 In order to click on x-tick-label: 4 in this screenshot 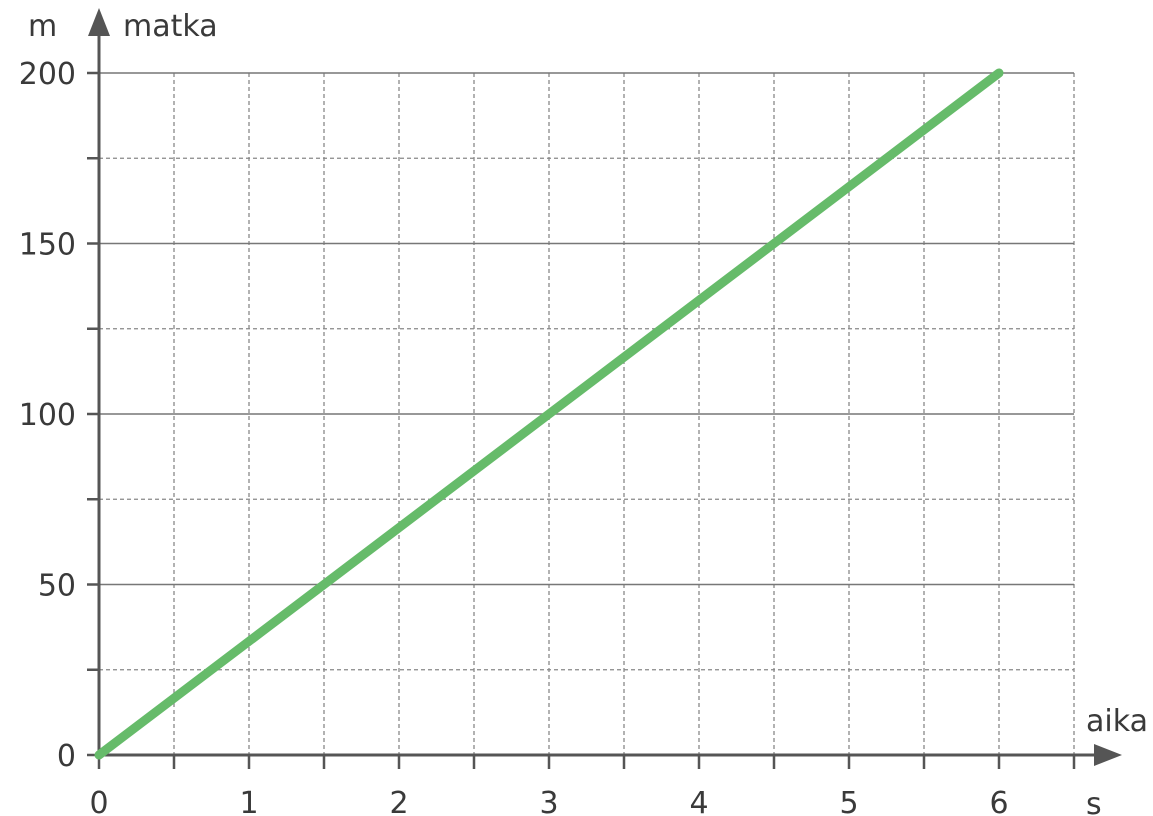, I will do `click(698, 801)`.